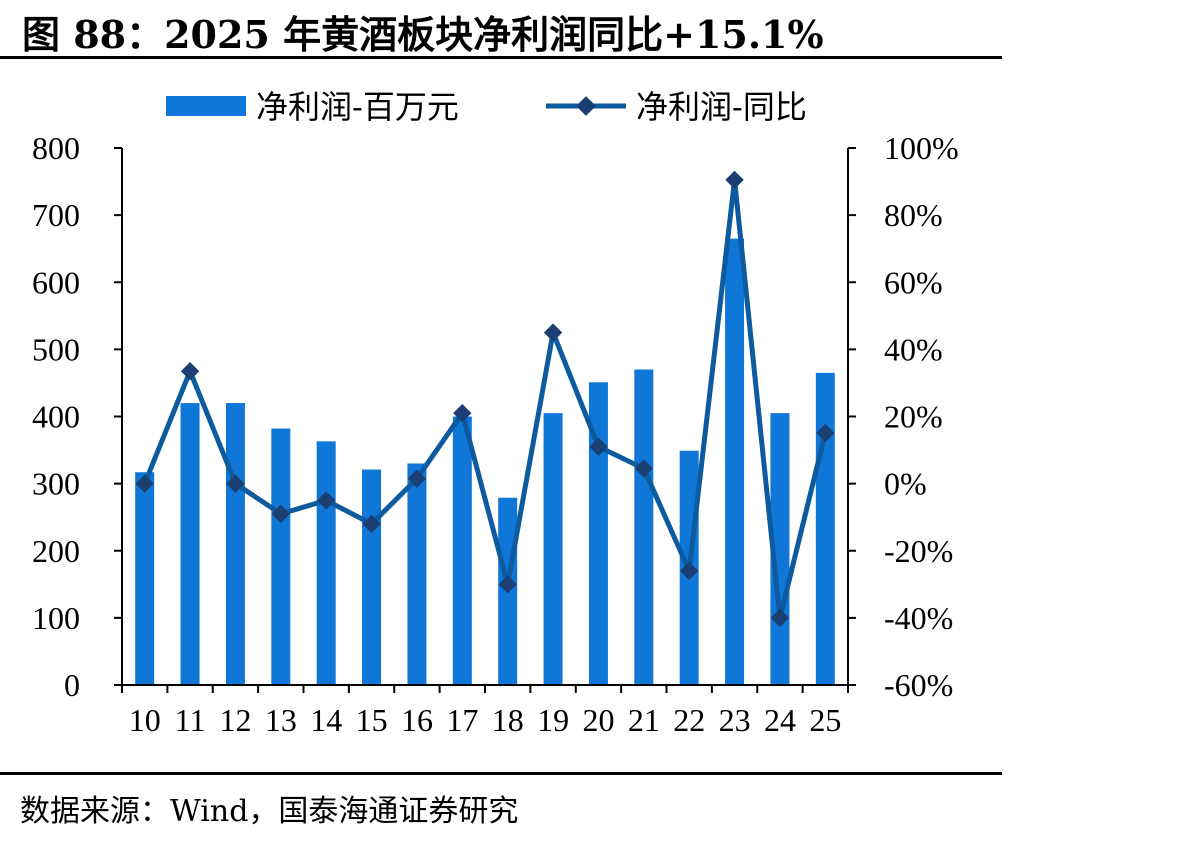 The width and height of the screenshot is (1188, 844). Describe the element at coordinates (56, 282) in the screenshot. I see `left-tick-label: 600` at that location.